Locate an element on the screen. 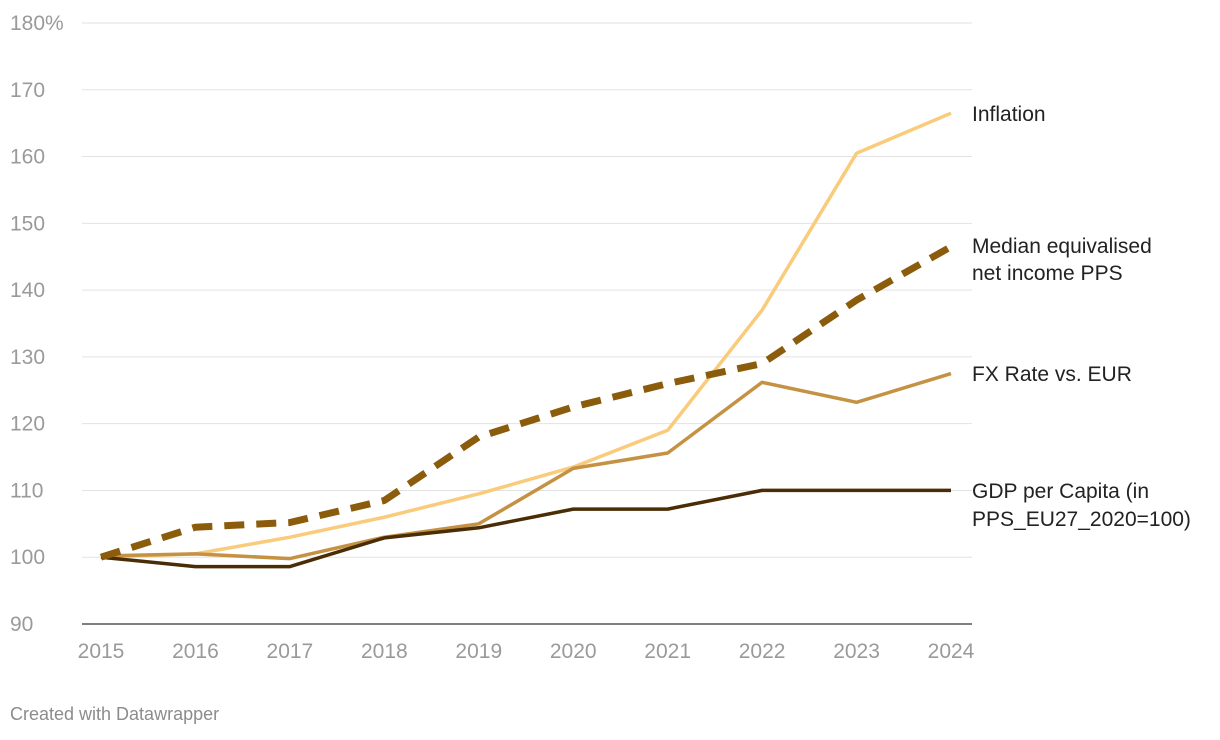  y-tick-label: 180% is located at coordinates (37, 23).